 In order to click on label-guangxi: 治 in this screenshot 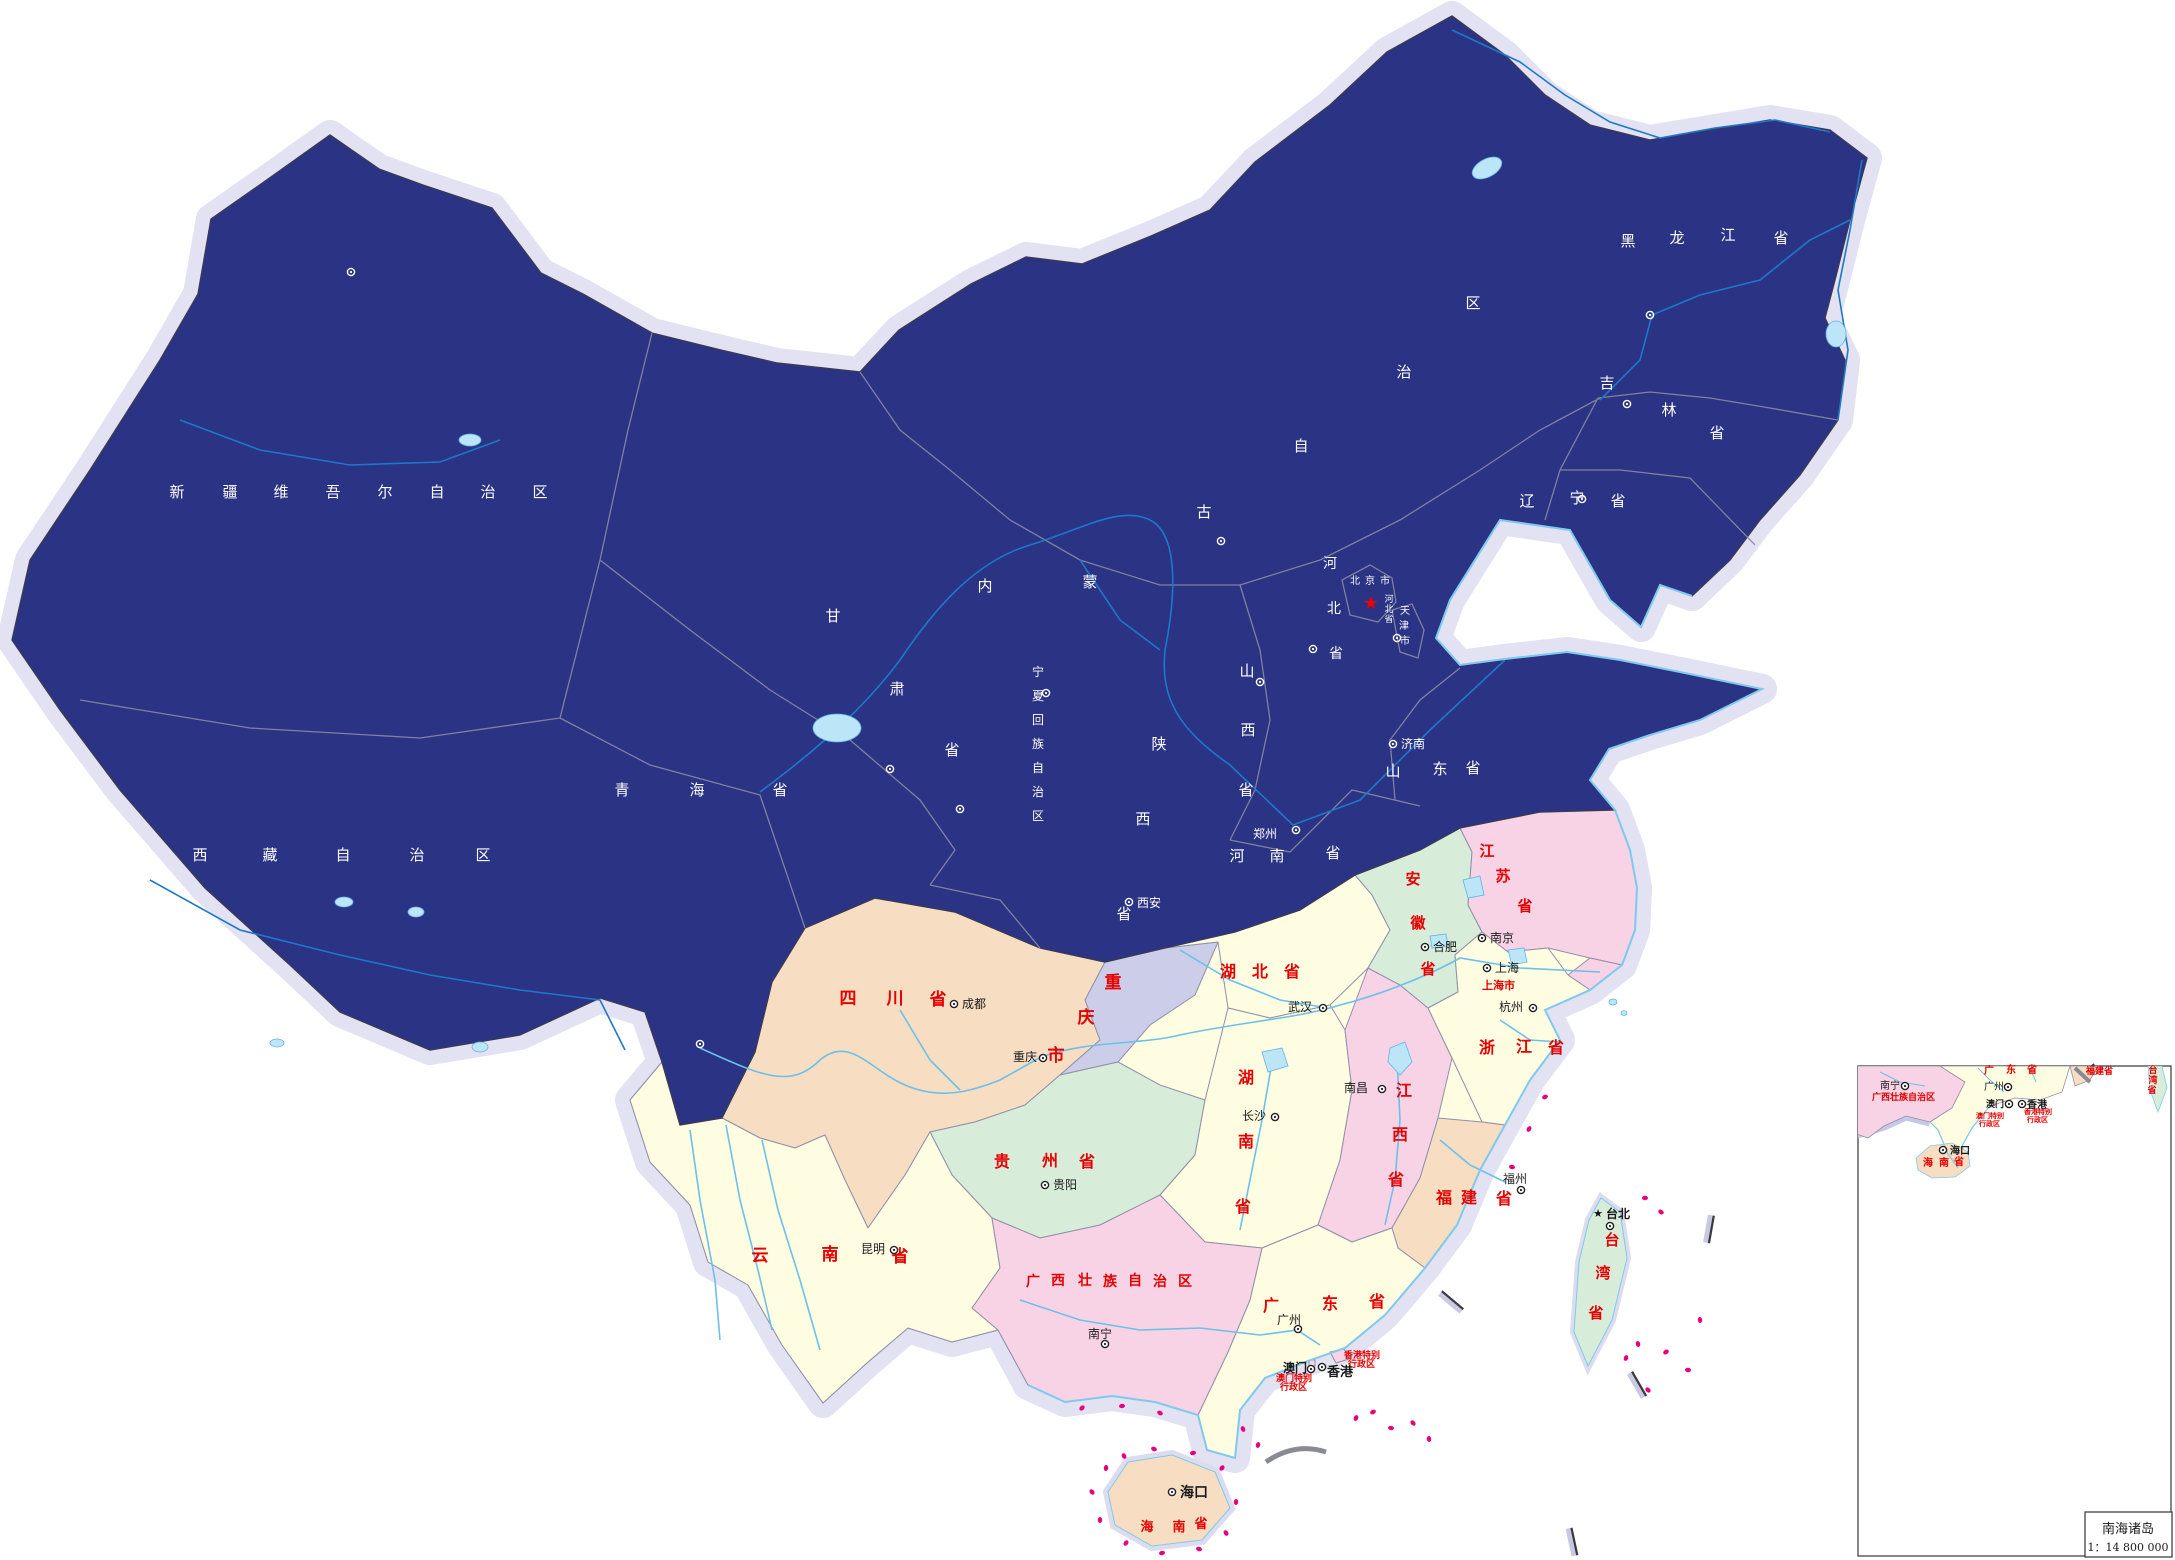, I will do `click(1160, 1281)`.